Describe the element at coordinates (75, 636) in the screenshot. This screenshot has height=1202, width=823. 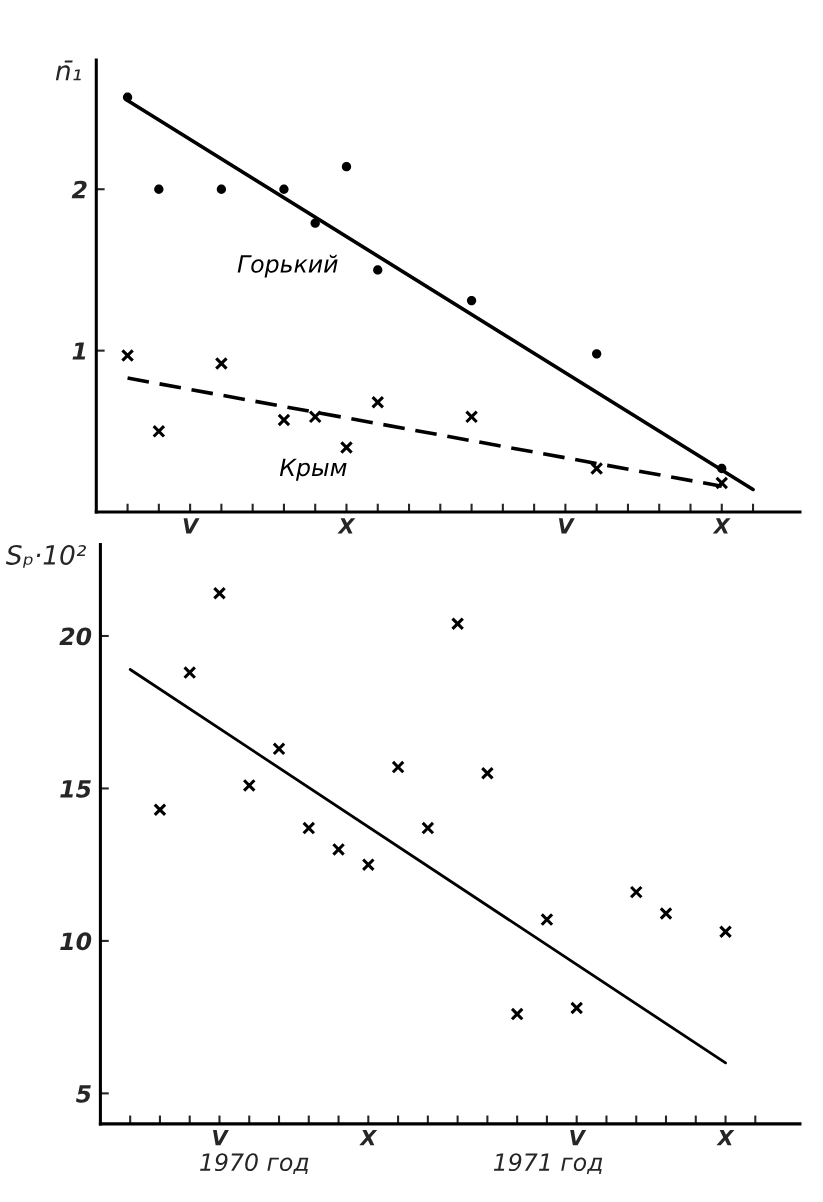
I see `y-tick-label: 20` at that location.